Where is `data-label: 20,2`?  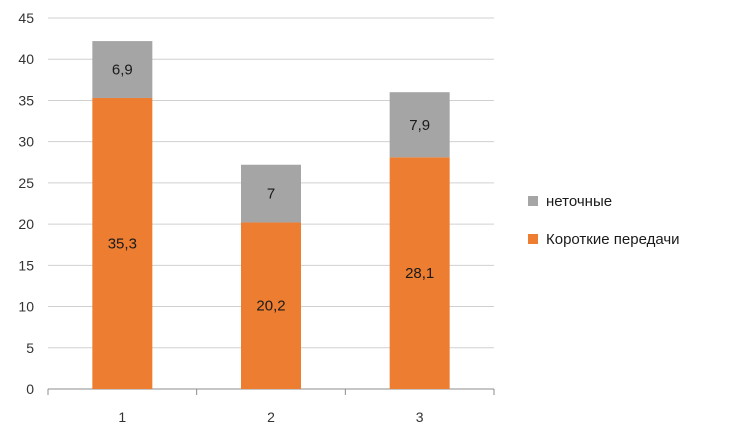
data-label: 20,2 is located at coordinates (270, 306).